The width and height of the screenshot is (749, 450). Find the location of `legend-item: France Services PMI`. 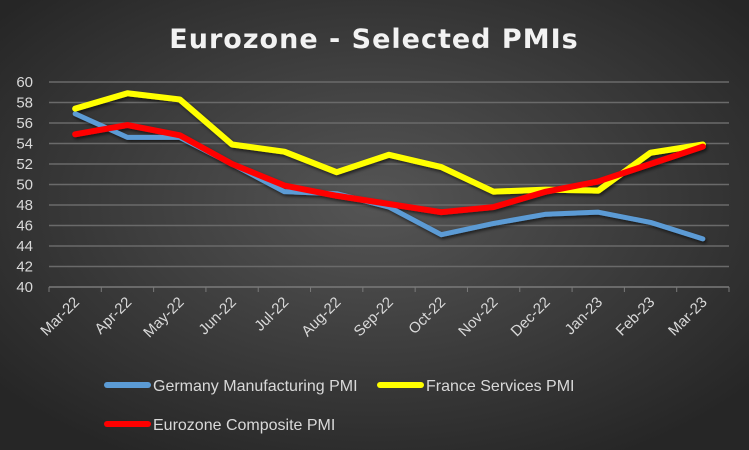

legend-item: France Services PMI is located at coordinates (475, 386).